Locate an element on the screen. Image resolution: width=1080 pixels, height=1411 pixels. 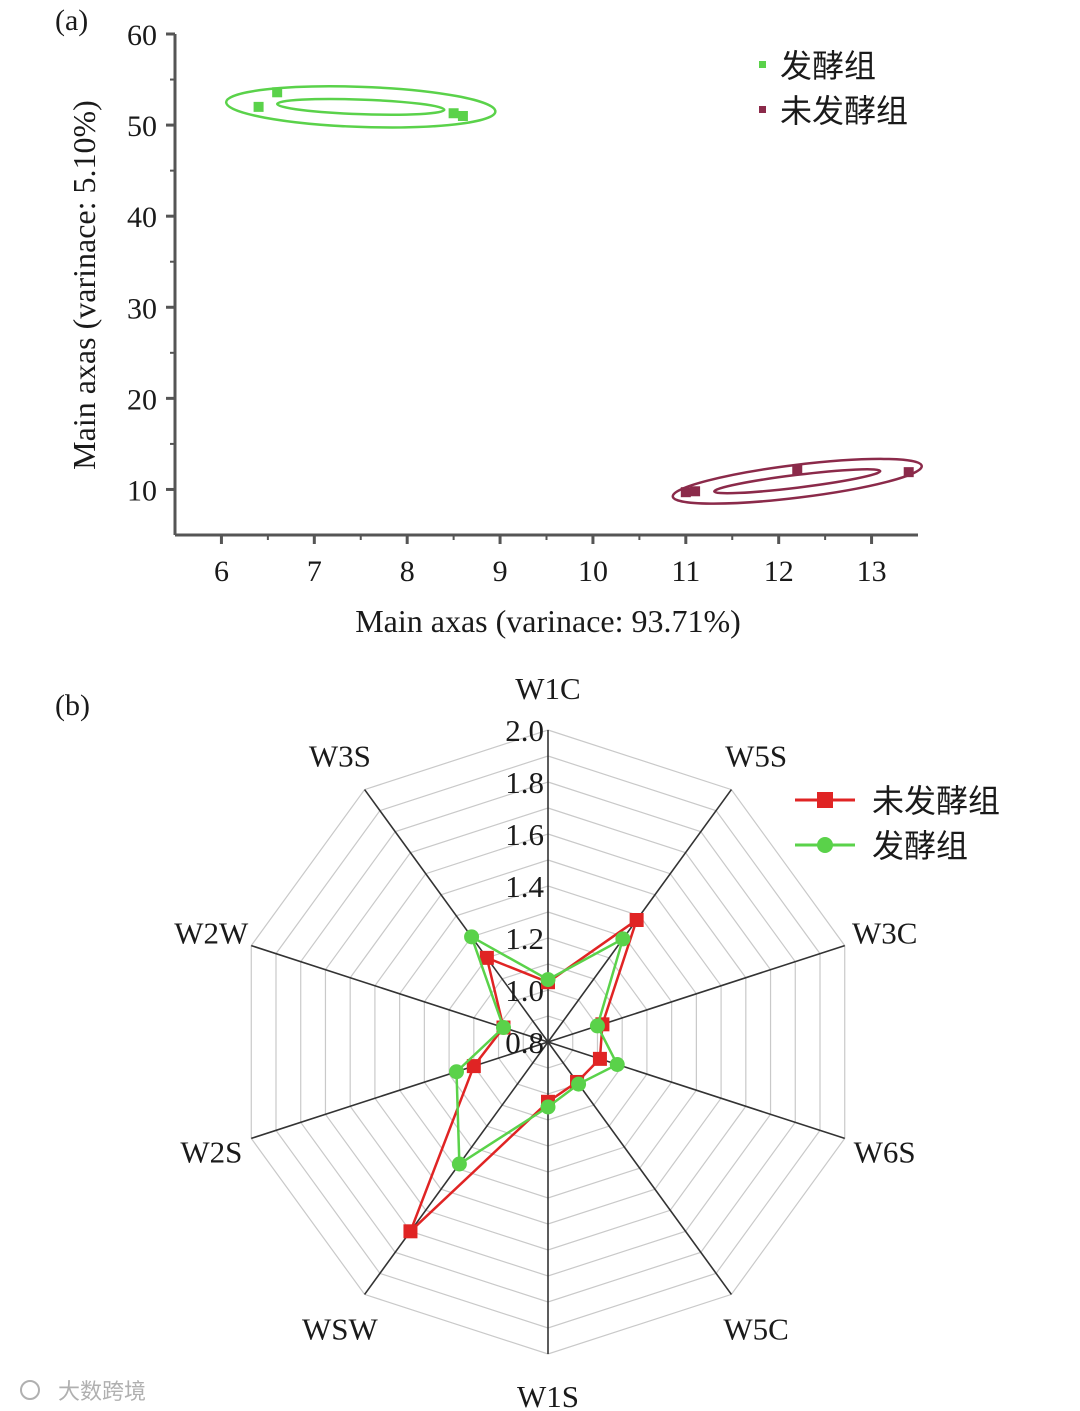
x-tick-label: 6 is located at coordinates (221, 571).